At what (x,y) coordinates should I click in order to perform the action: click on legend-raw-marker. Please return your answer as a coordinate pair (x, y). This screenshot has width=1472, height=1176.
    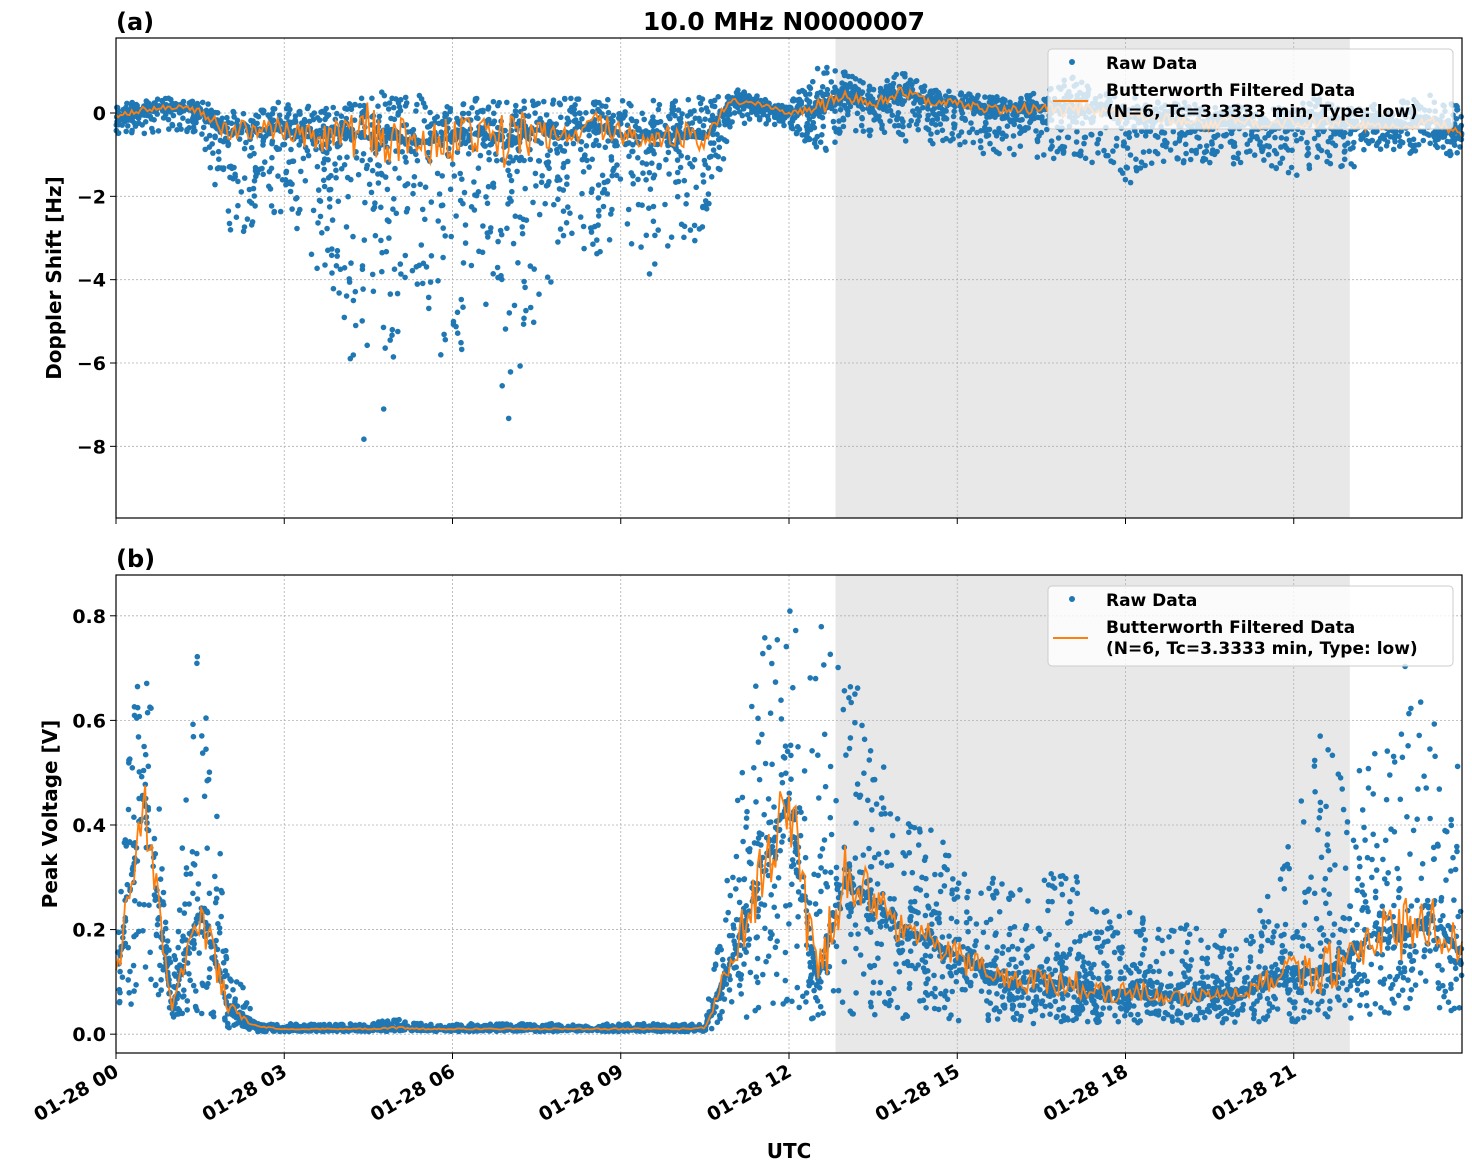
    Looking at the image, I should click on (1072, 62).